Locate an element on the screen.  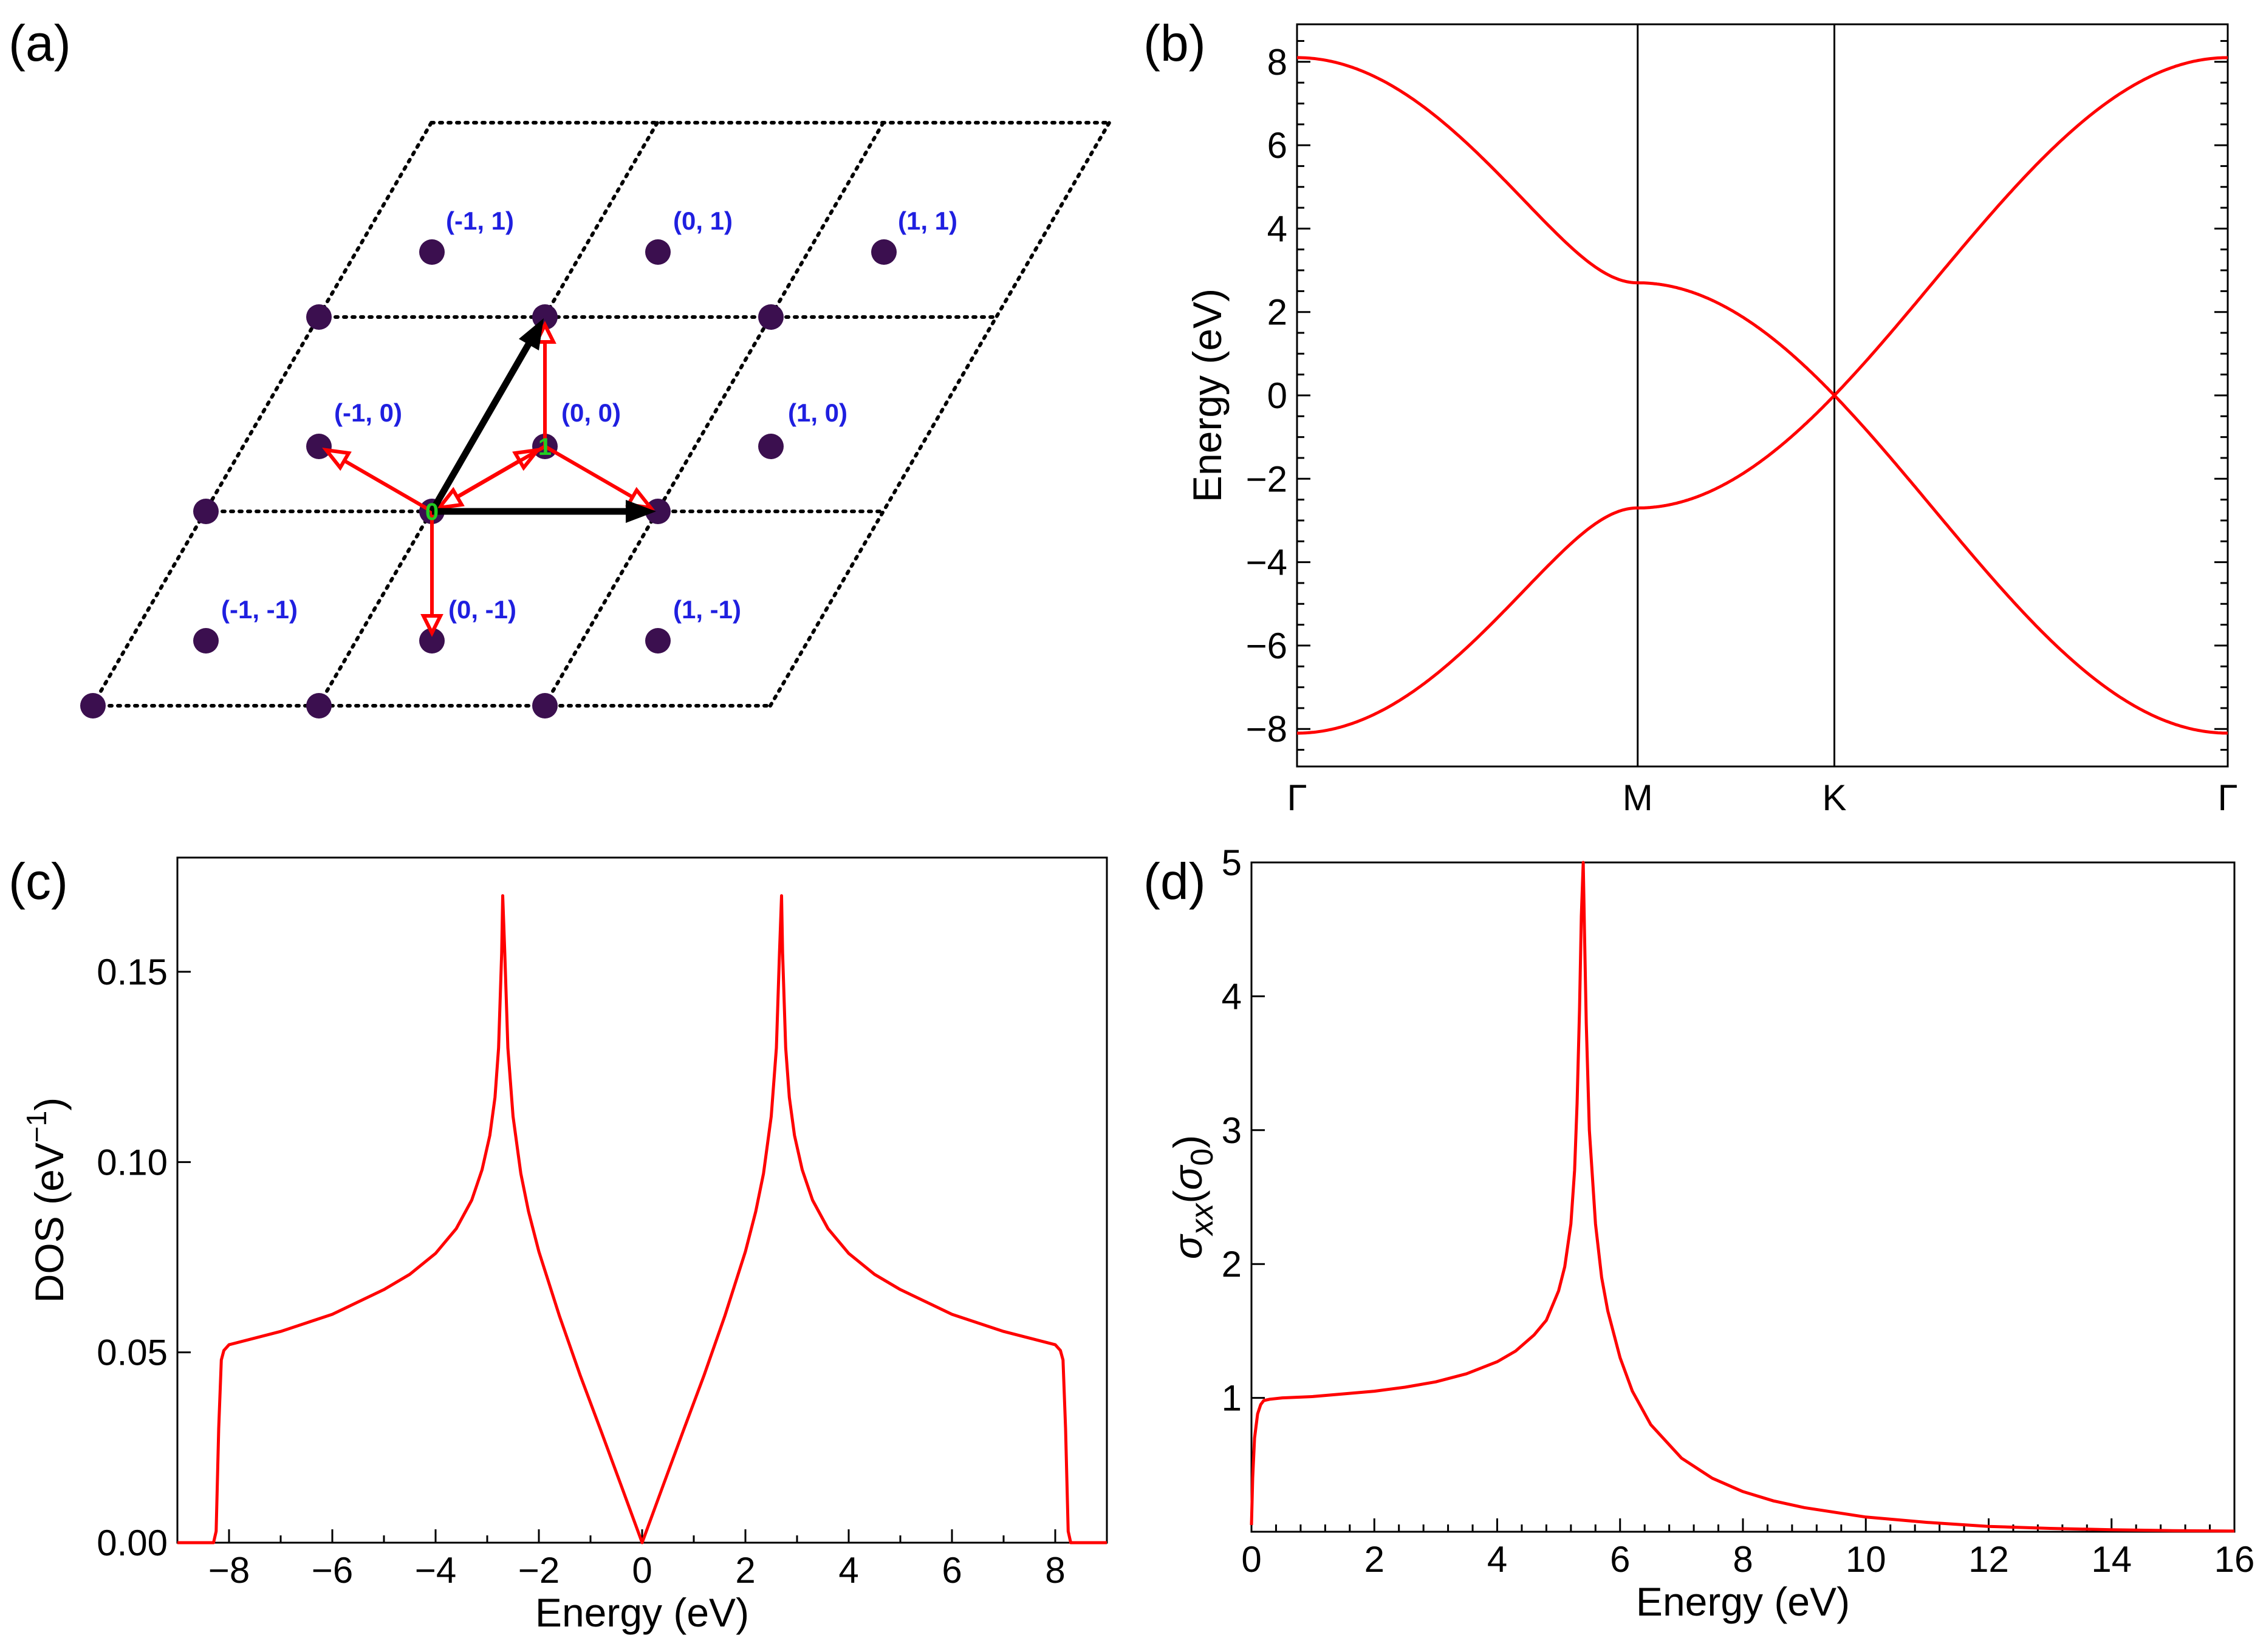
panel-d-ytick-label: 1 is located at coordinates (1232, 1398).